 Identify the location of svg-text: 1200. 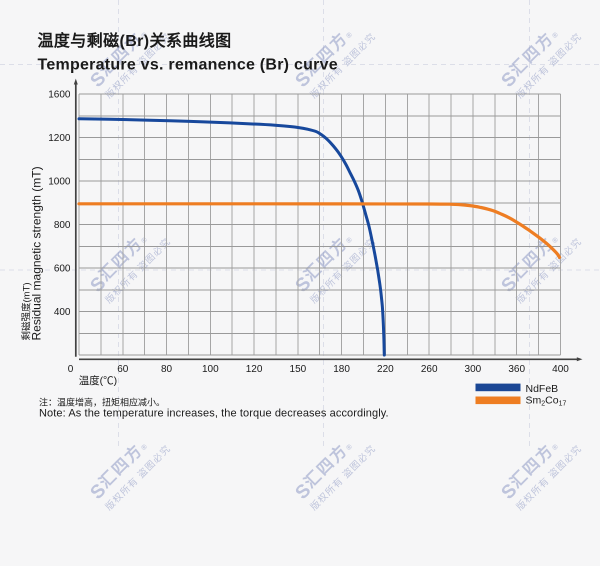
(59, 138).